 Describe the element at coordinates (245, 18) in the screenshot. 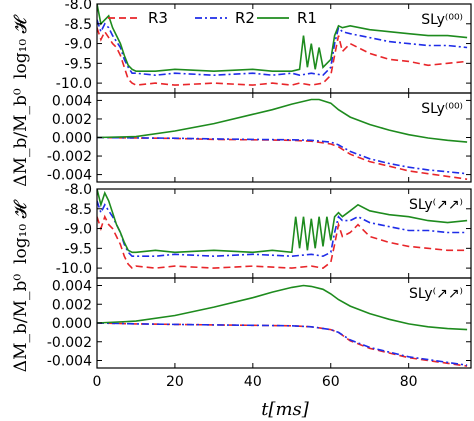

I see `legend-label-r2: R2` at that location.